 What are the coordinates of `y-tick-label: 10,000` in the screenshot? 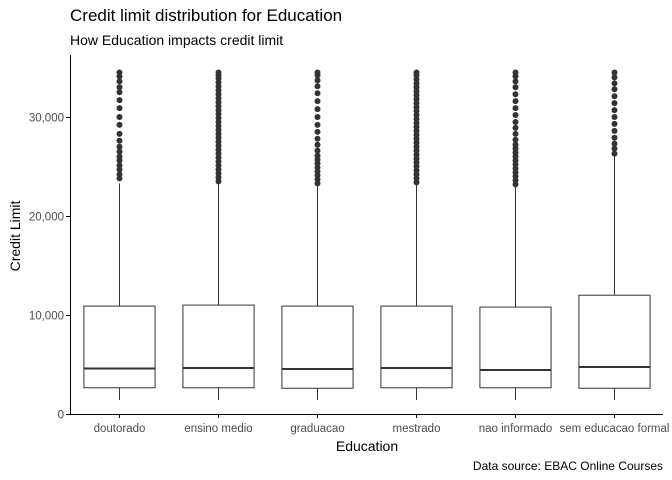 It's located at (46, 317).